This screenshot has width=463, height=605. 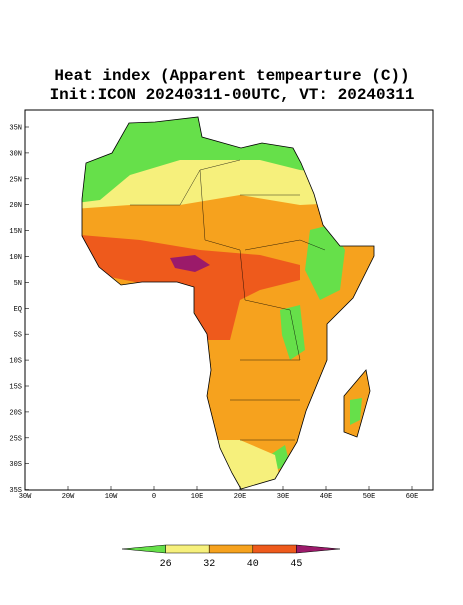 What do you see at coordinates (231, 76) in the screenshot?
I see `title-line1: Heat index (Apparent tempearture (C))` at bounding box center [231, 76].